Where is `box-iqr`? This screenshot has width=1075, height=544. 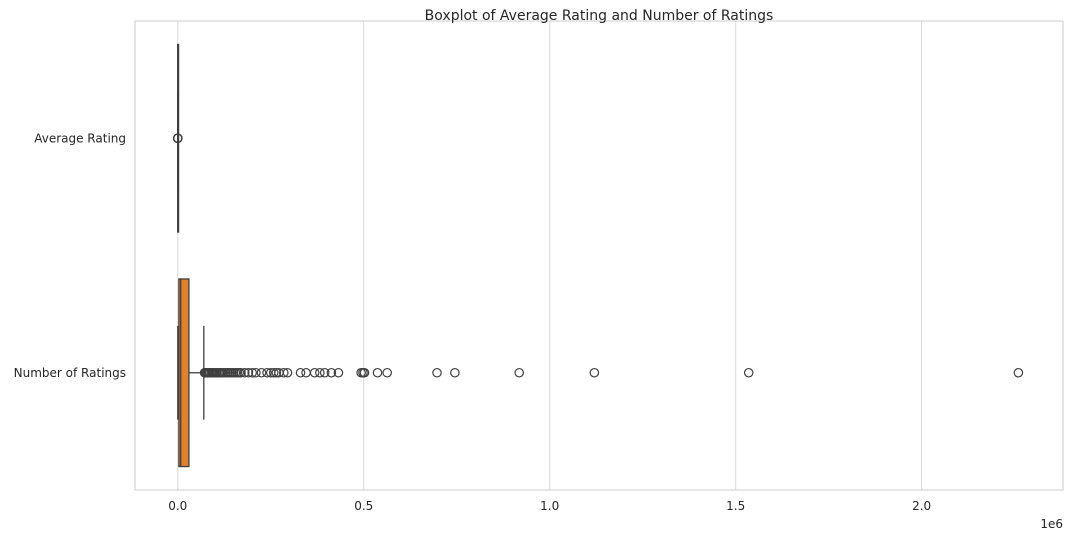 box-iqr is located at coordinates (184, 373).